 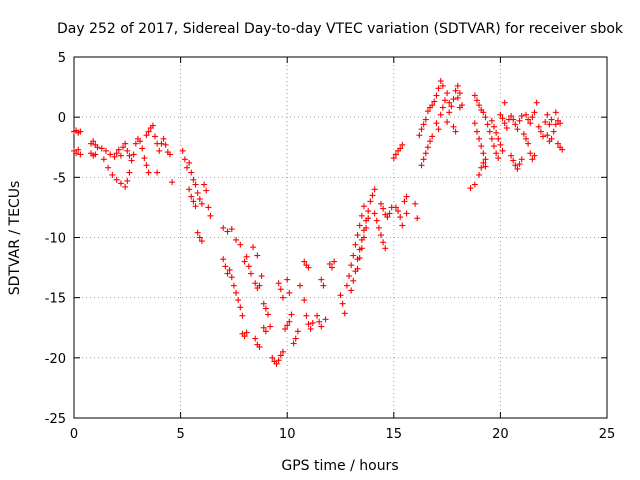 What do you see at coordinates (607, 434) in the screenshot?
I see `x-tick-label: 25` at bounding box center [607, 434].